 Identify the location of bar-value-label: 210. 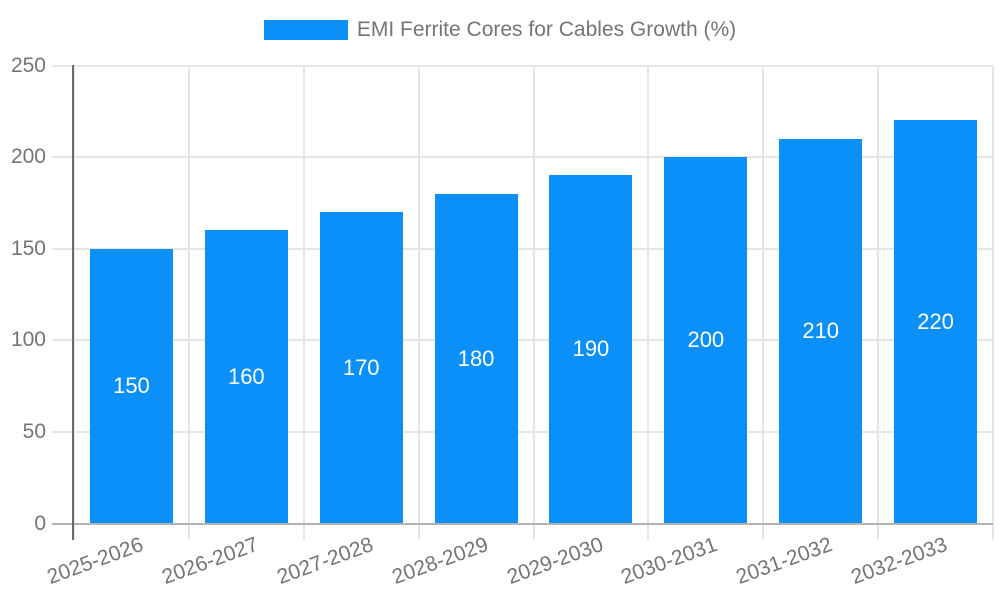
(821, 331).